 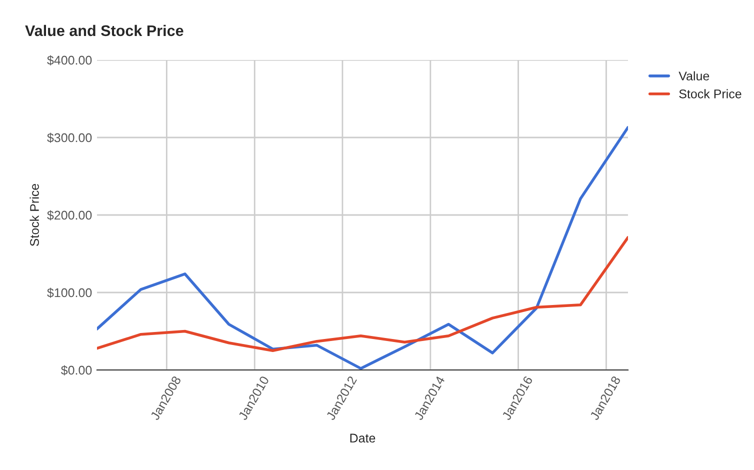 I want to click on legend-label: Stock Price, so click(x=710, y=93).